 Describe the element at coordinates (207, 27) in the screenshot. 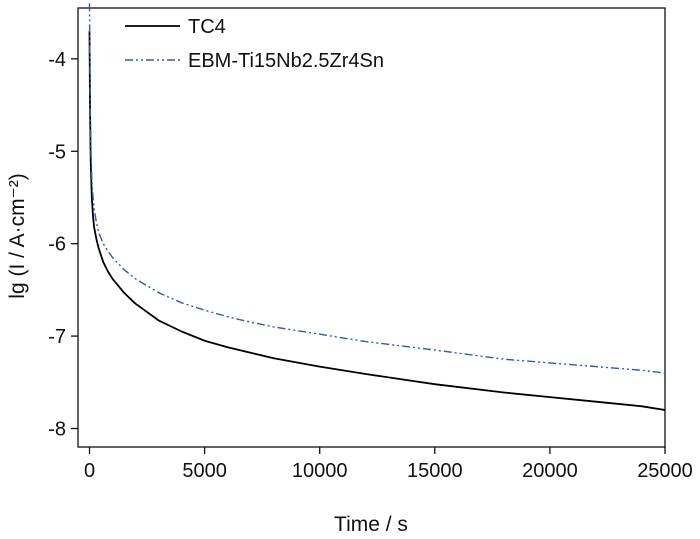

I see `legend-label-tc4: TC4` at that location.